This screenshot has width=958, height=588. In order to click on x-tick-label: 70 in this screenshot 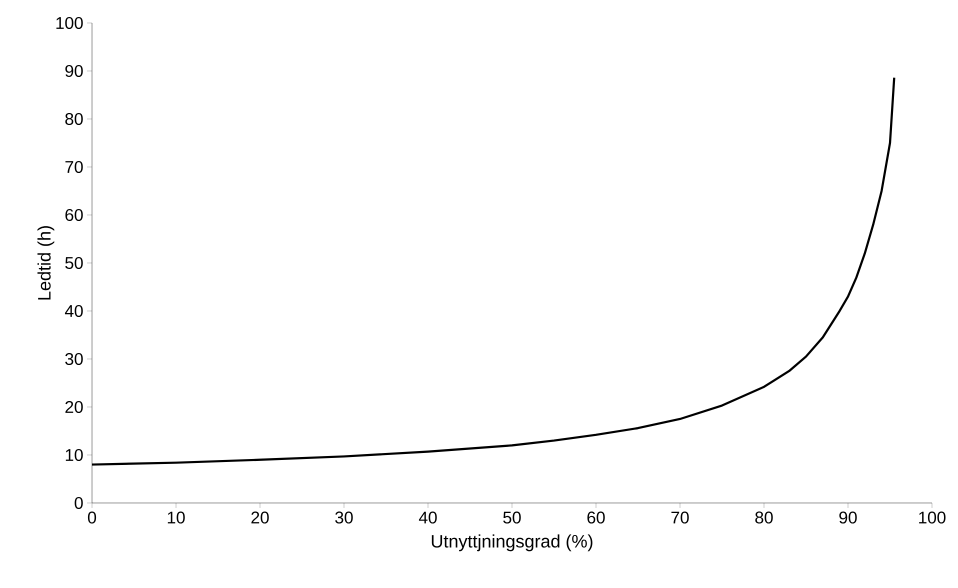, I will do `click(680, 518)`.